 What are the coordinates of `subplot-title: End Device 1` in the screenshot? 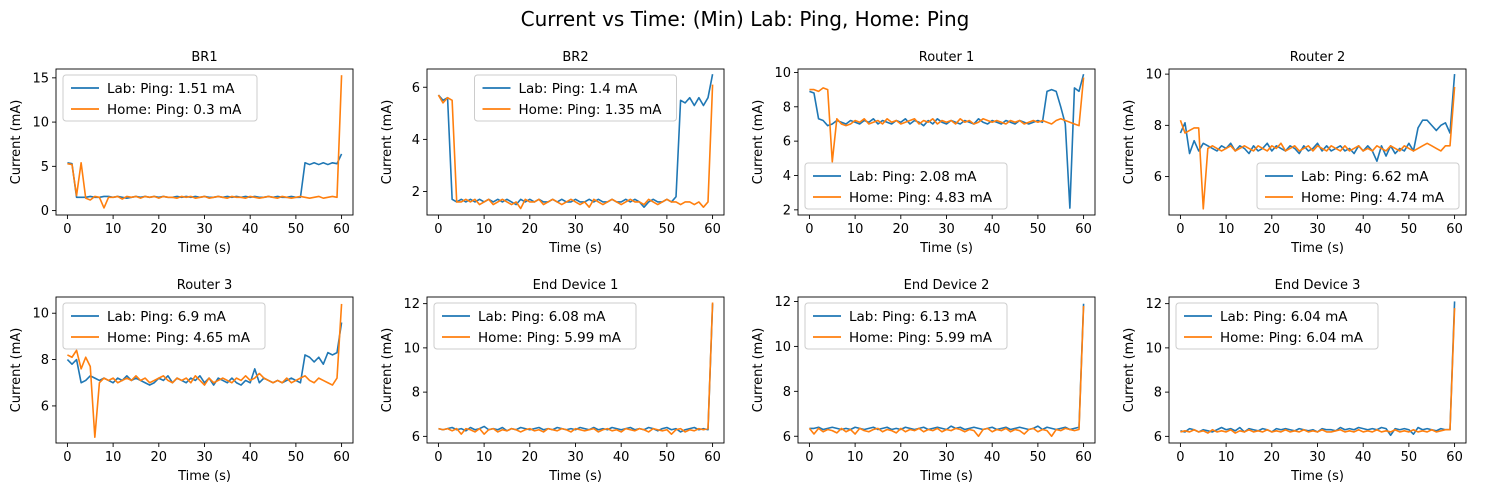 It's located at (576, 285).